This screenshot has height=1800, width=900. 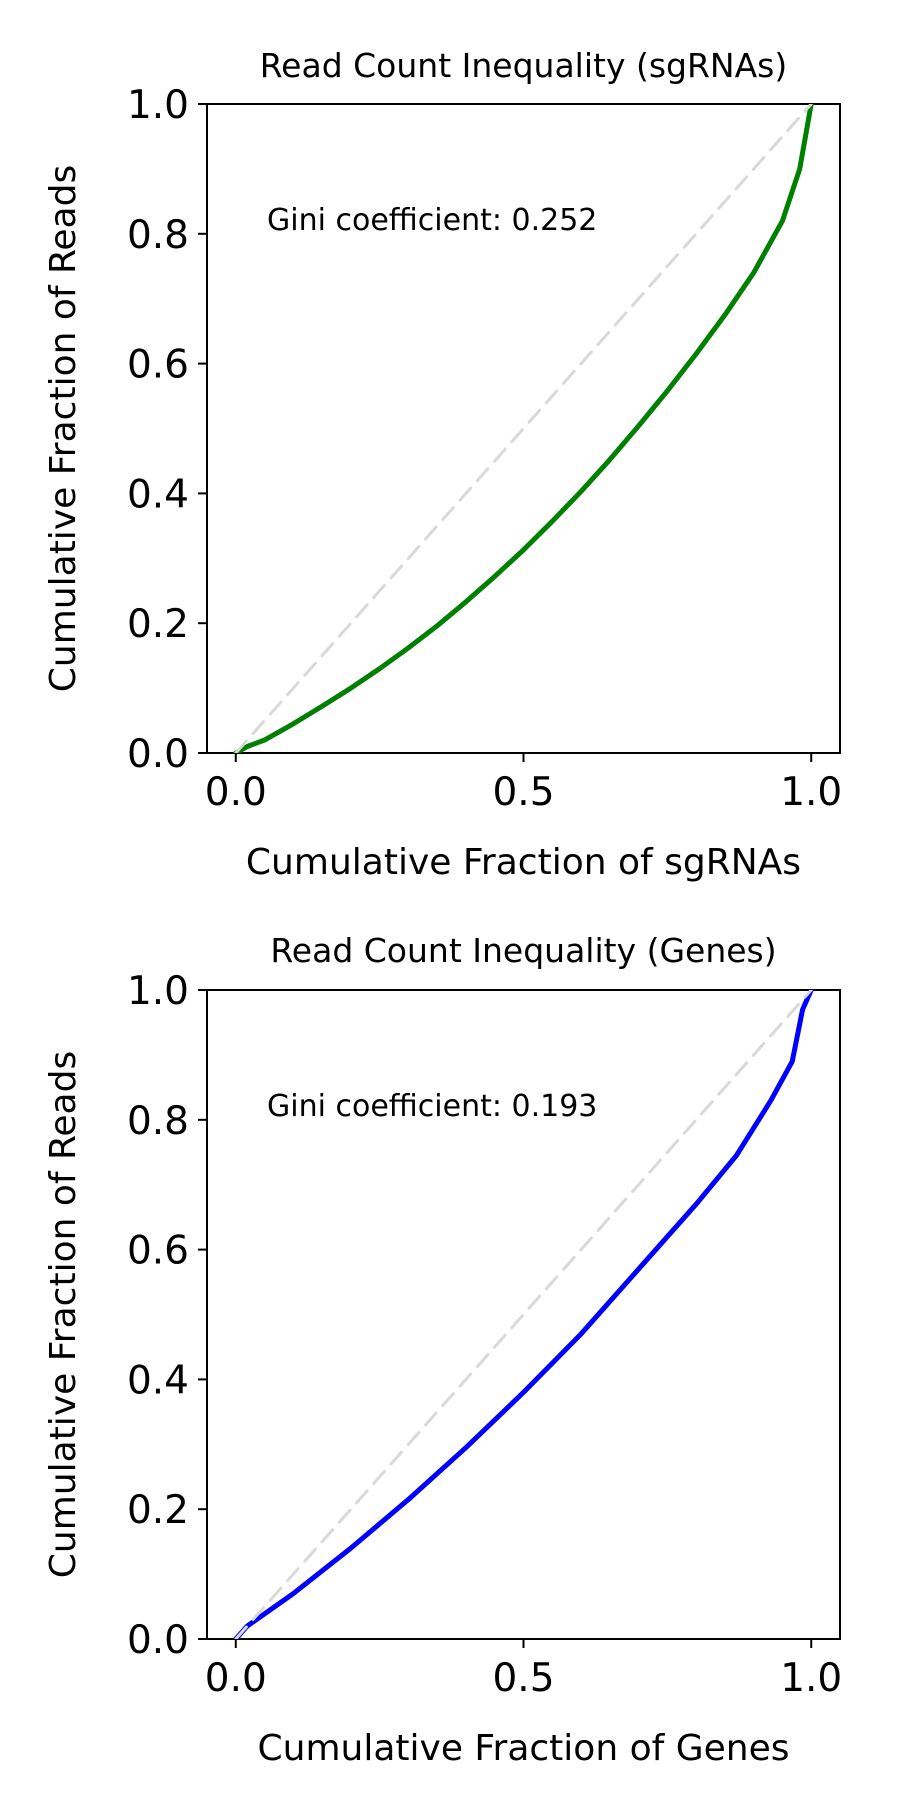 I want to click on x-axis-label: Cumulative Fraction of Genes, so click(x=524, y=1748).